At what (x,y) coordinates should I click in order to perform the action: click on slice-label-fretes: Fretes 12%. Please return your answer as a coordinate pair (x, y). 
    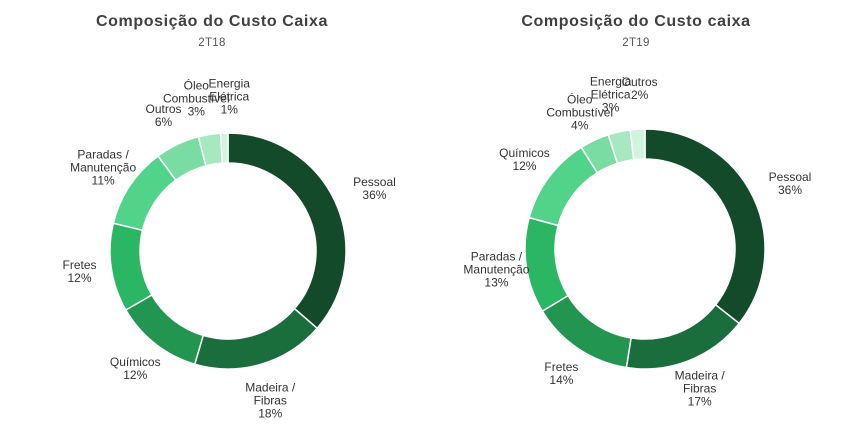
    Looking at the image, I should click on (80, 272).